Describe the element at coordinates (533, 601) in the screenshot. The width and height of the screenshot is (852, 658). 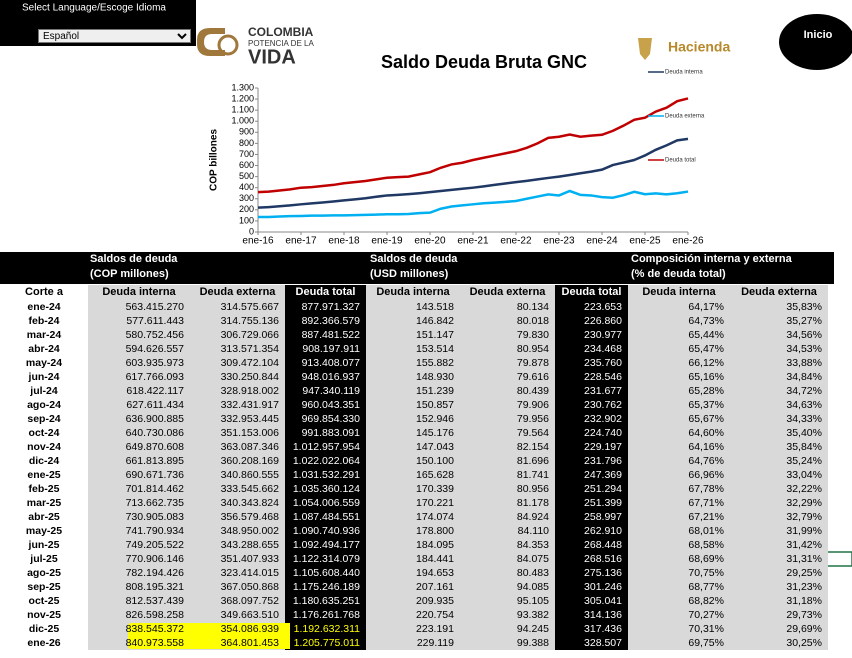
I see `cell: 95.105` at that location.